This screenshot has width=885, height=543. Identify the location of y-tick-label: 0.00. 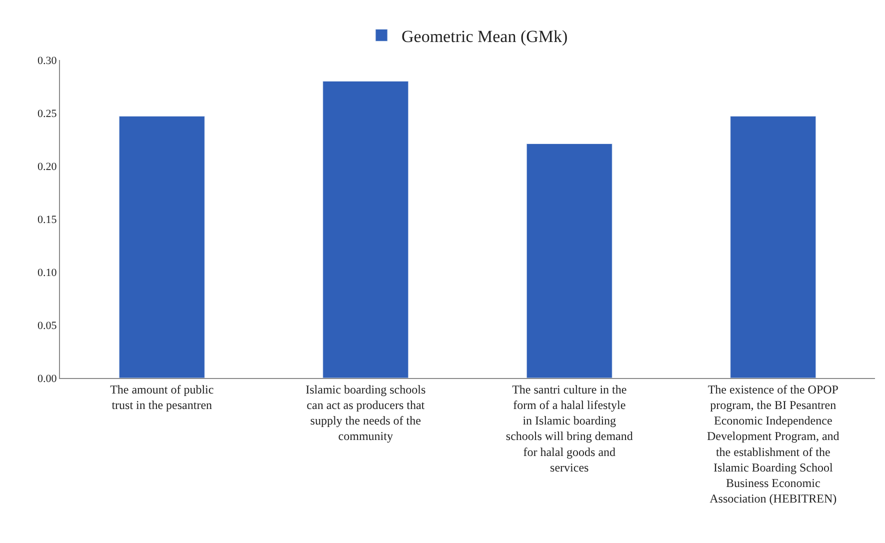
(48, 378).